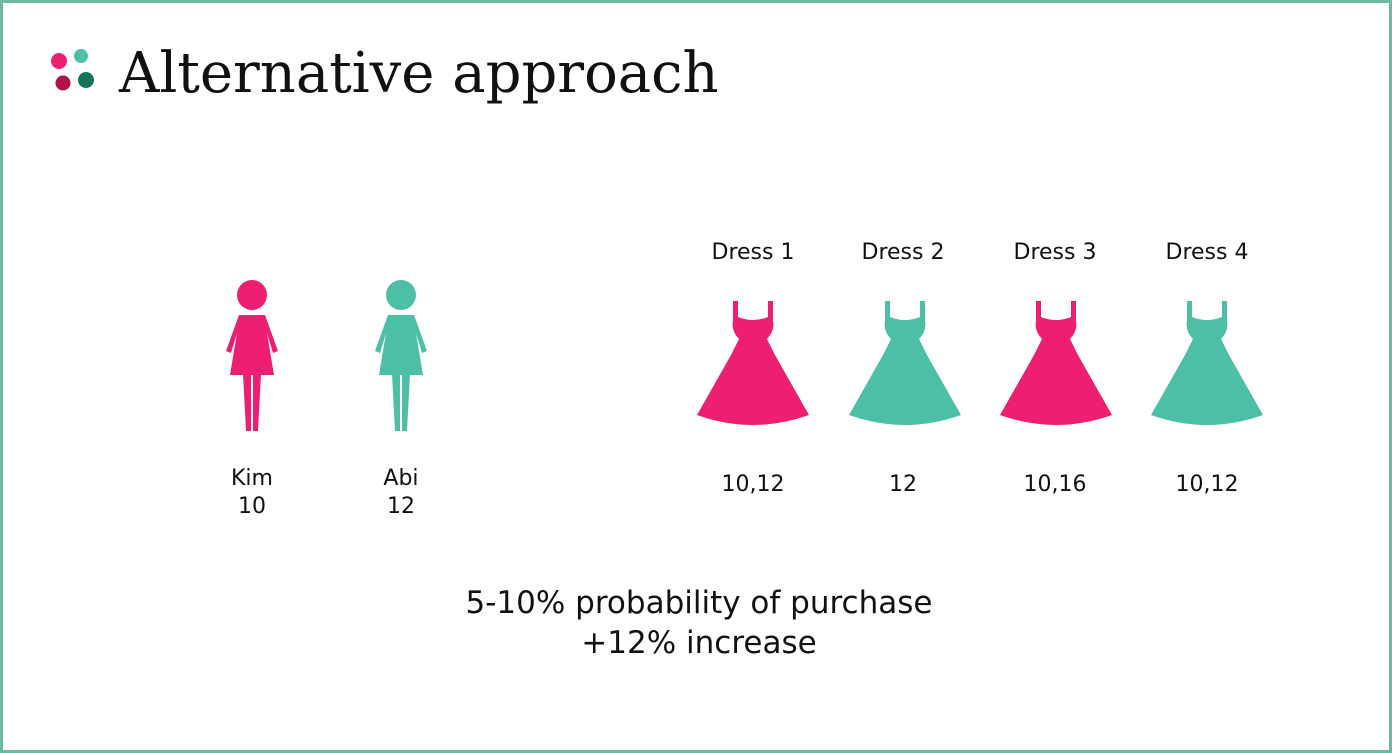 This screenshot has height=753, width=1392. What do you see at coordinates (1055, 484) in the screenshot?
I see `dress-sizes: 10,16` at bounding box center [1055, 484].